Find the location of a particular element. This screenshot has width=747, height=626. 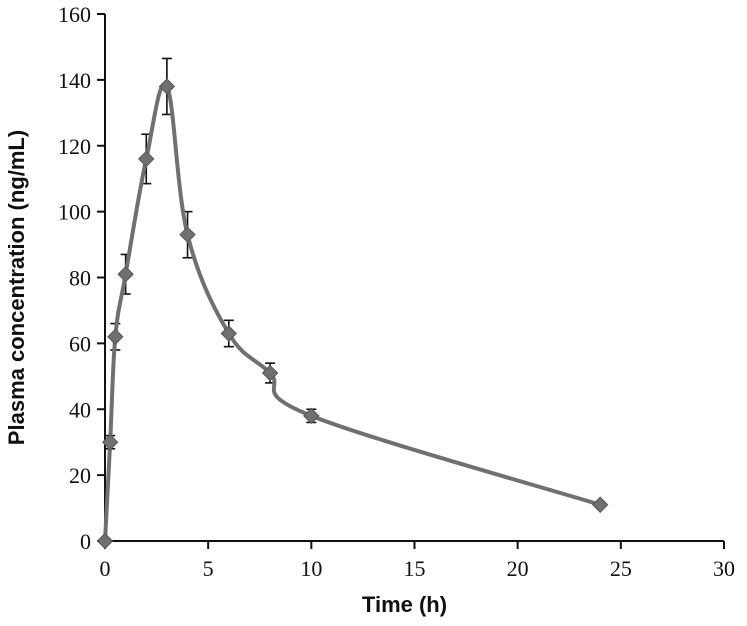

x-tick-label: 30 is located at coordinates (724, 568).